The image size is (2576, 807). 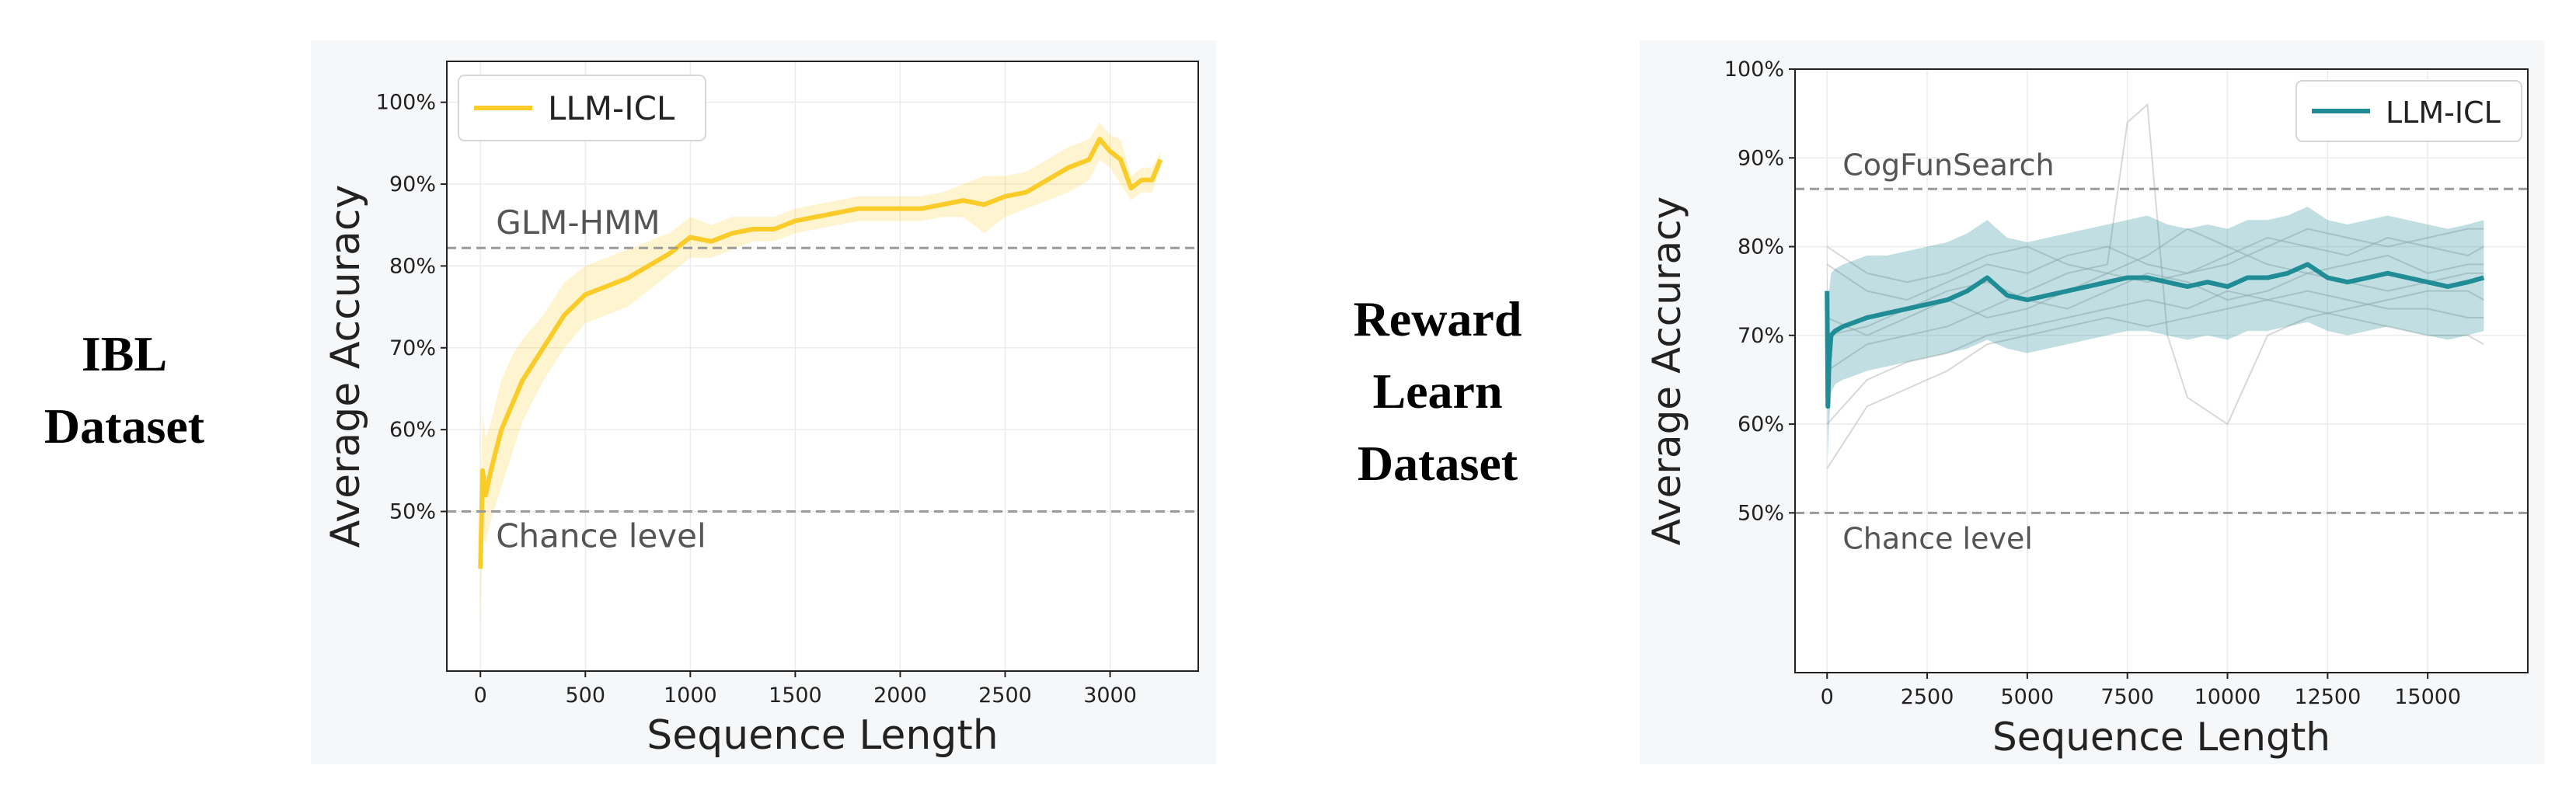 What do you see at coordinates (690, 696) in the screenshot?
I see `x-tick-label: 1000` at bounding box center [690, 696].